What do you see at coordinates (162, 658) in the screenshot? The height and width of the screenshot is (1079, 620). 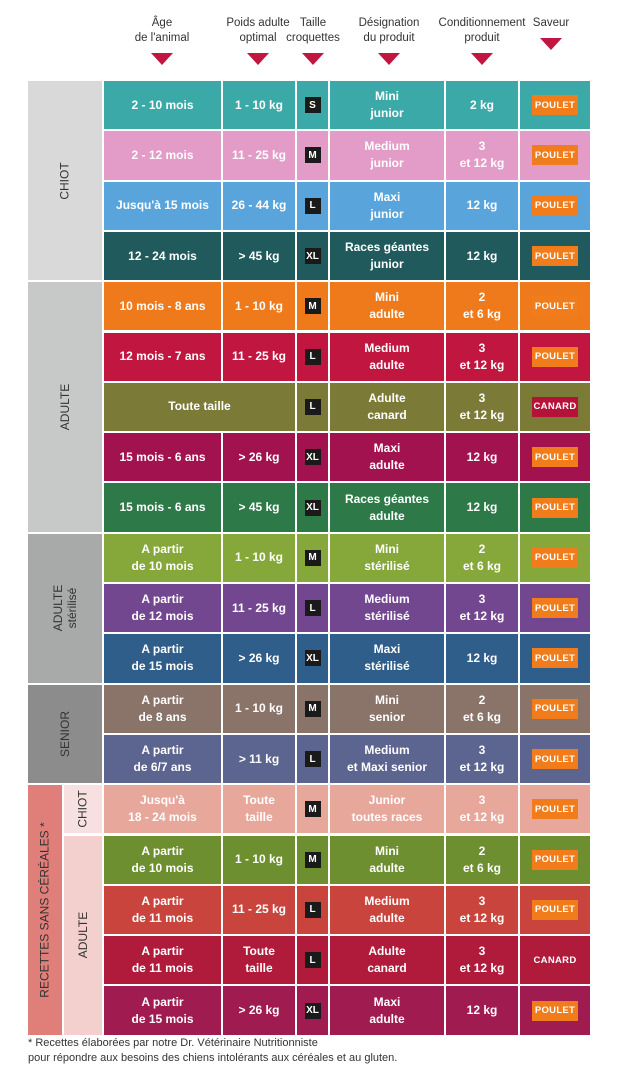 I see `cell-age: A partir de 15 mois` at bounding box center [162, 658].